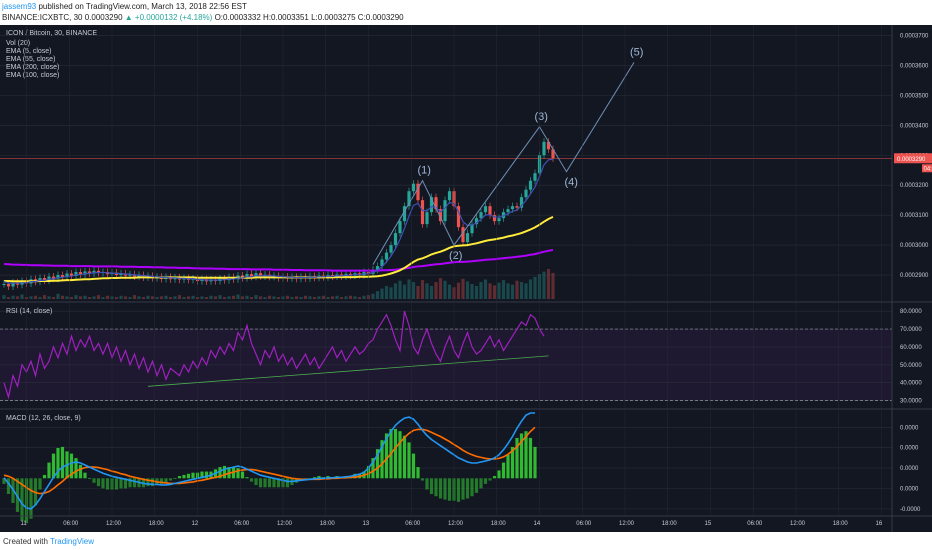 The width and height of the screenshot is (932, 550). Describe the element at coordinates (911, 348) in the screenshot. I see `rsi-axis-tick: 60.0000` at that location.